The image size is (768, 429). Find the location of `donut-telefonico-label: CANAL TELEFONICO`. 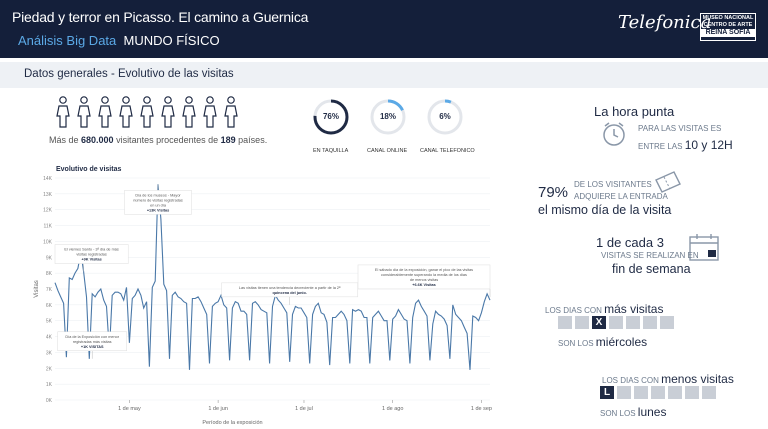

donut-telefonico-label: CANAL TELEFONICO is located at coordinates (447, 151).